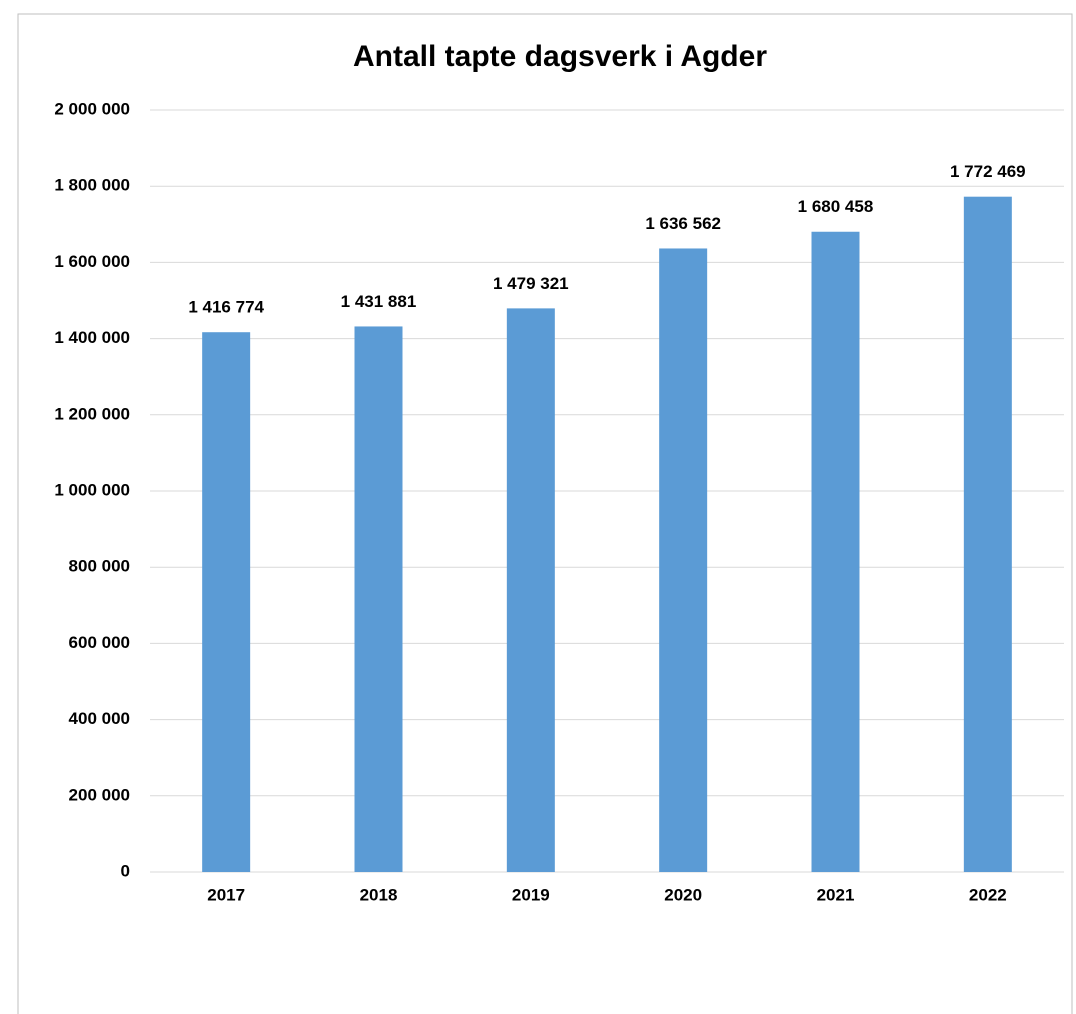 The image size is (1076, 1014). What do you see at coordinates (92, 261) in the screenshot?
I see `y-tick-label: 1 600 000` at bounding box center [92, 261].